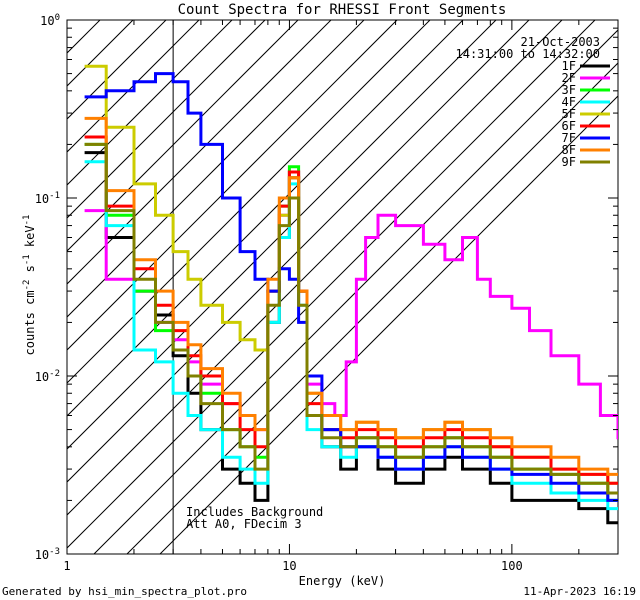 This screenshot has height=600, width=640. Describe the element at coordinates (47, 554) in the screenshot. I see `y-tick-label: 10-3` at that location.